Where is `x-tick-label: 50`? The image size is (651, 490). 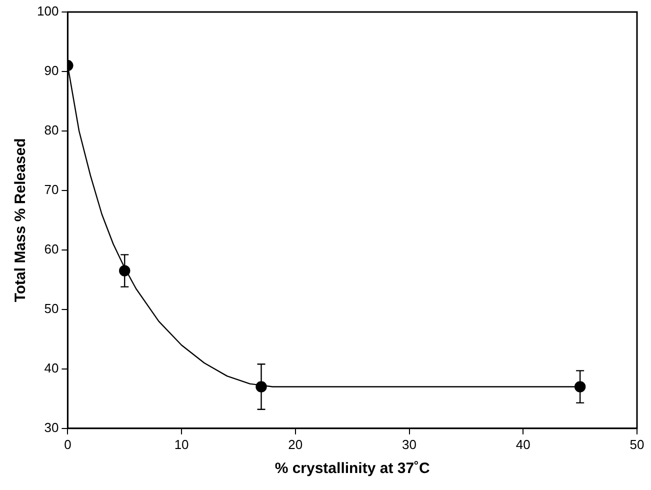 x-tick-label: 50 is located at coordinates (637, 444).